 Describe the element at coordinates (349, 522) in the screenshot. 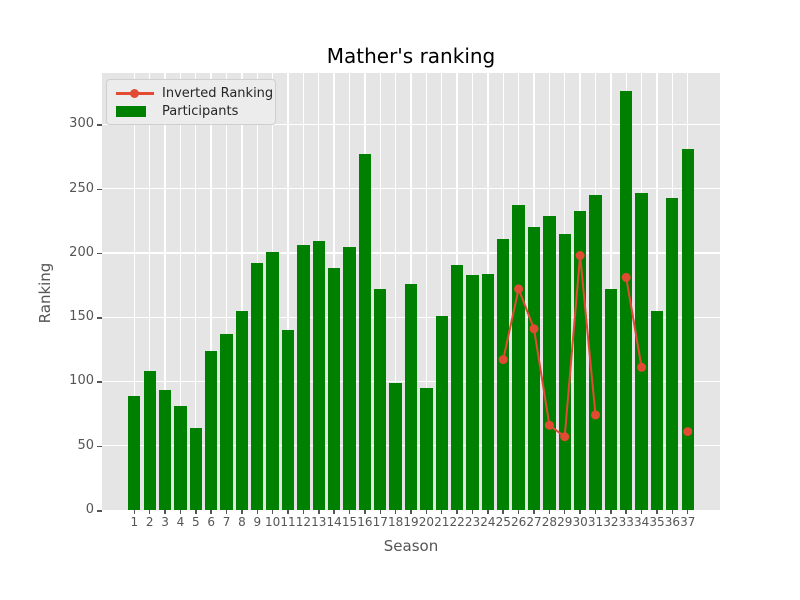

I see `x-tick-label: 15` at that location.